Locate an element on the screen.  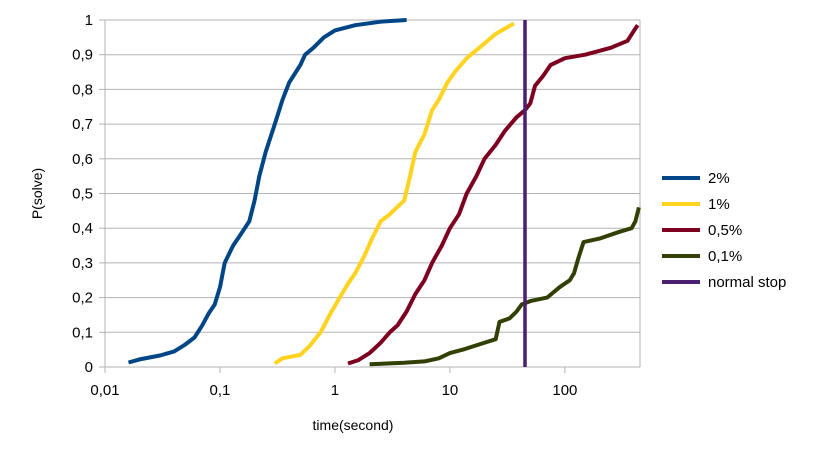
y-tick-label-9: 0,9 is located at coordinates (82, 55).